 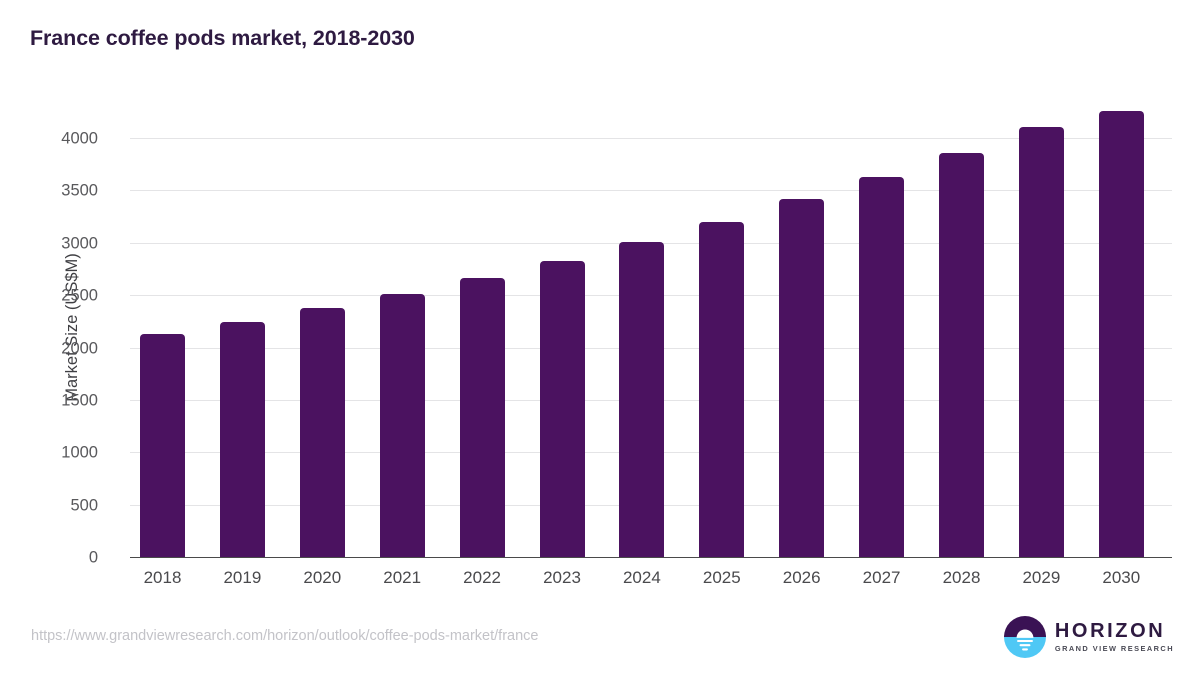 What do you see at coordinates (1041, 577) in the screenshot?
I see `x-axis-tick-label: 2029` at bounding box center [1041, 577].